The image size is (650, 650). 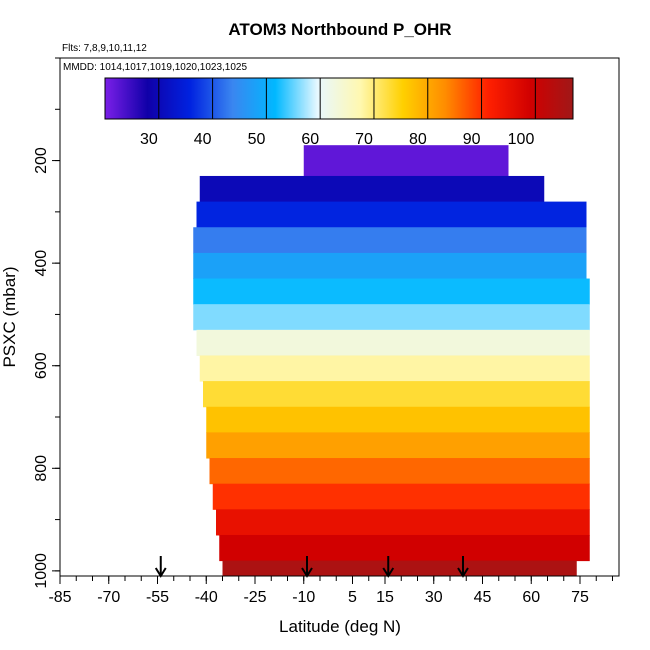 What do you see at coordinates (149, 139) in the screenshot?
I see `colorbar-tick-label: 30` at bounding box center [149, 139].